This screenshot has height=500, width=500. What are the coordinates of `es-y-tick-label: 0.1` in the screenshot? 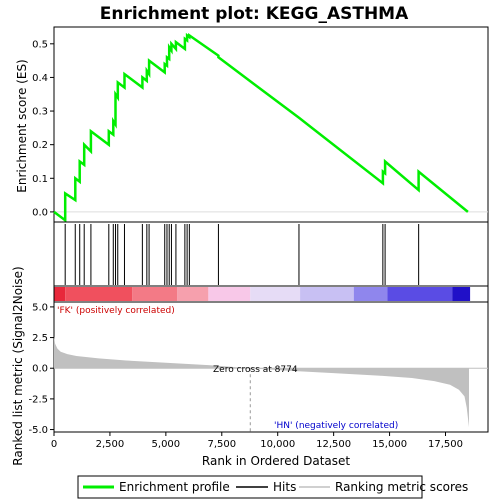 It's located at (40, 179).